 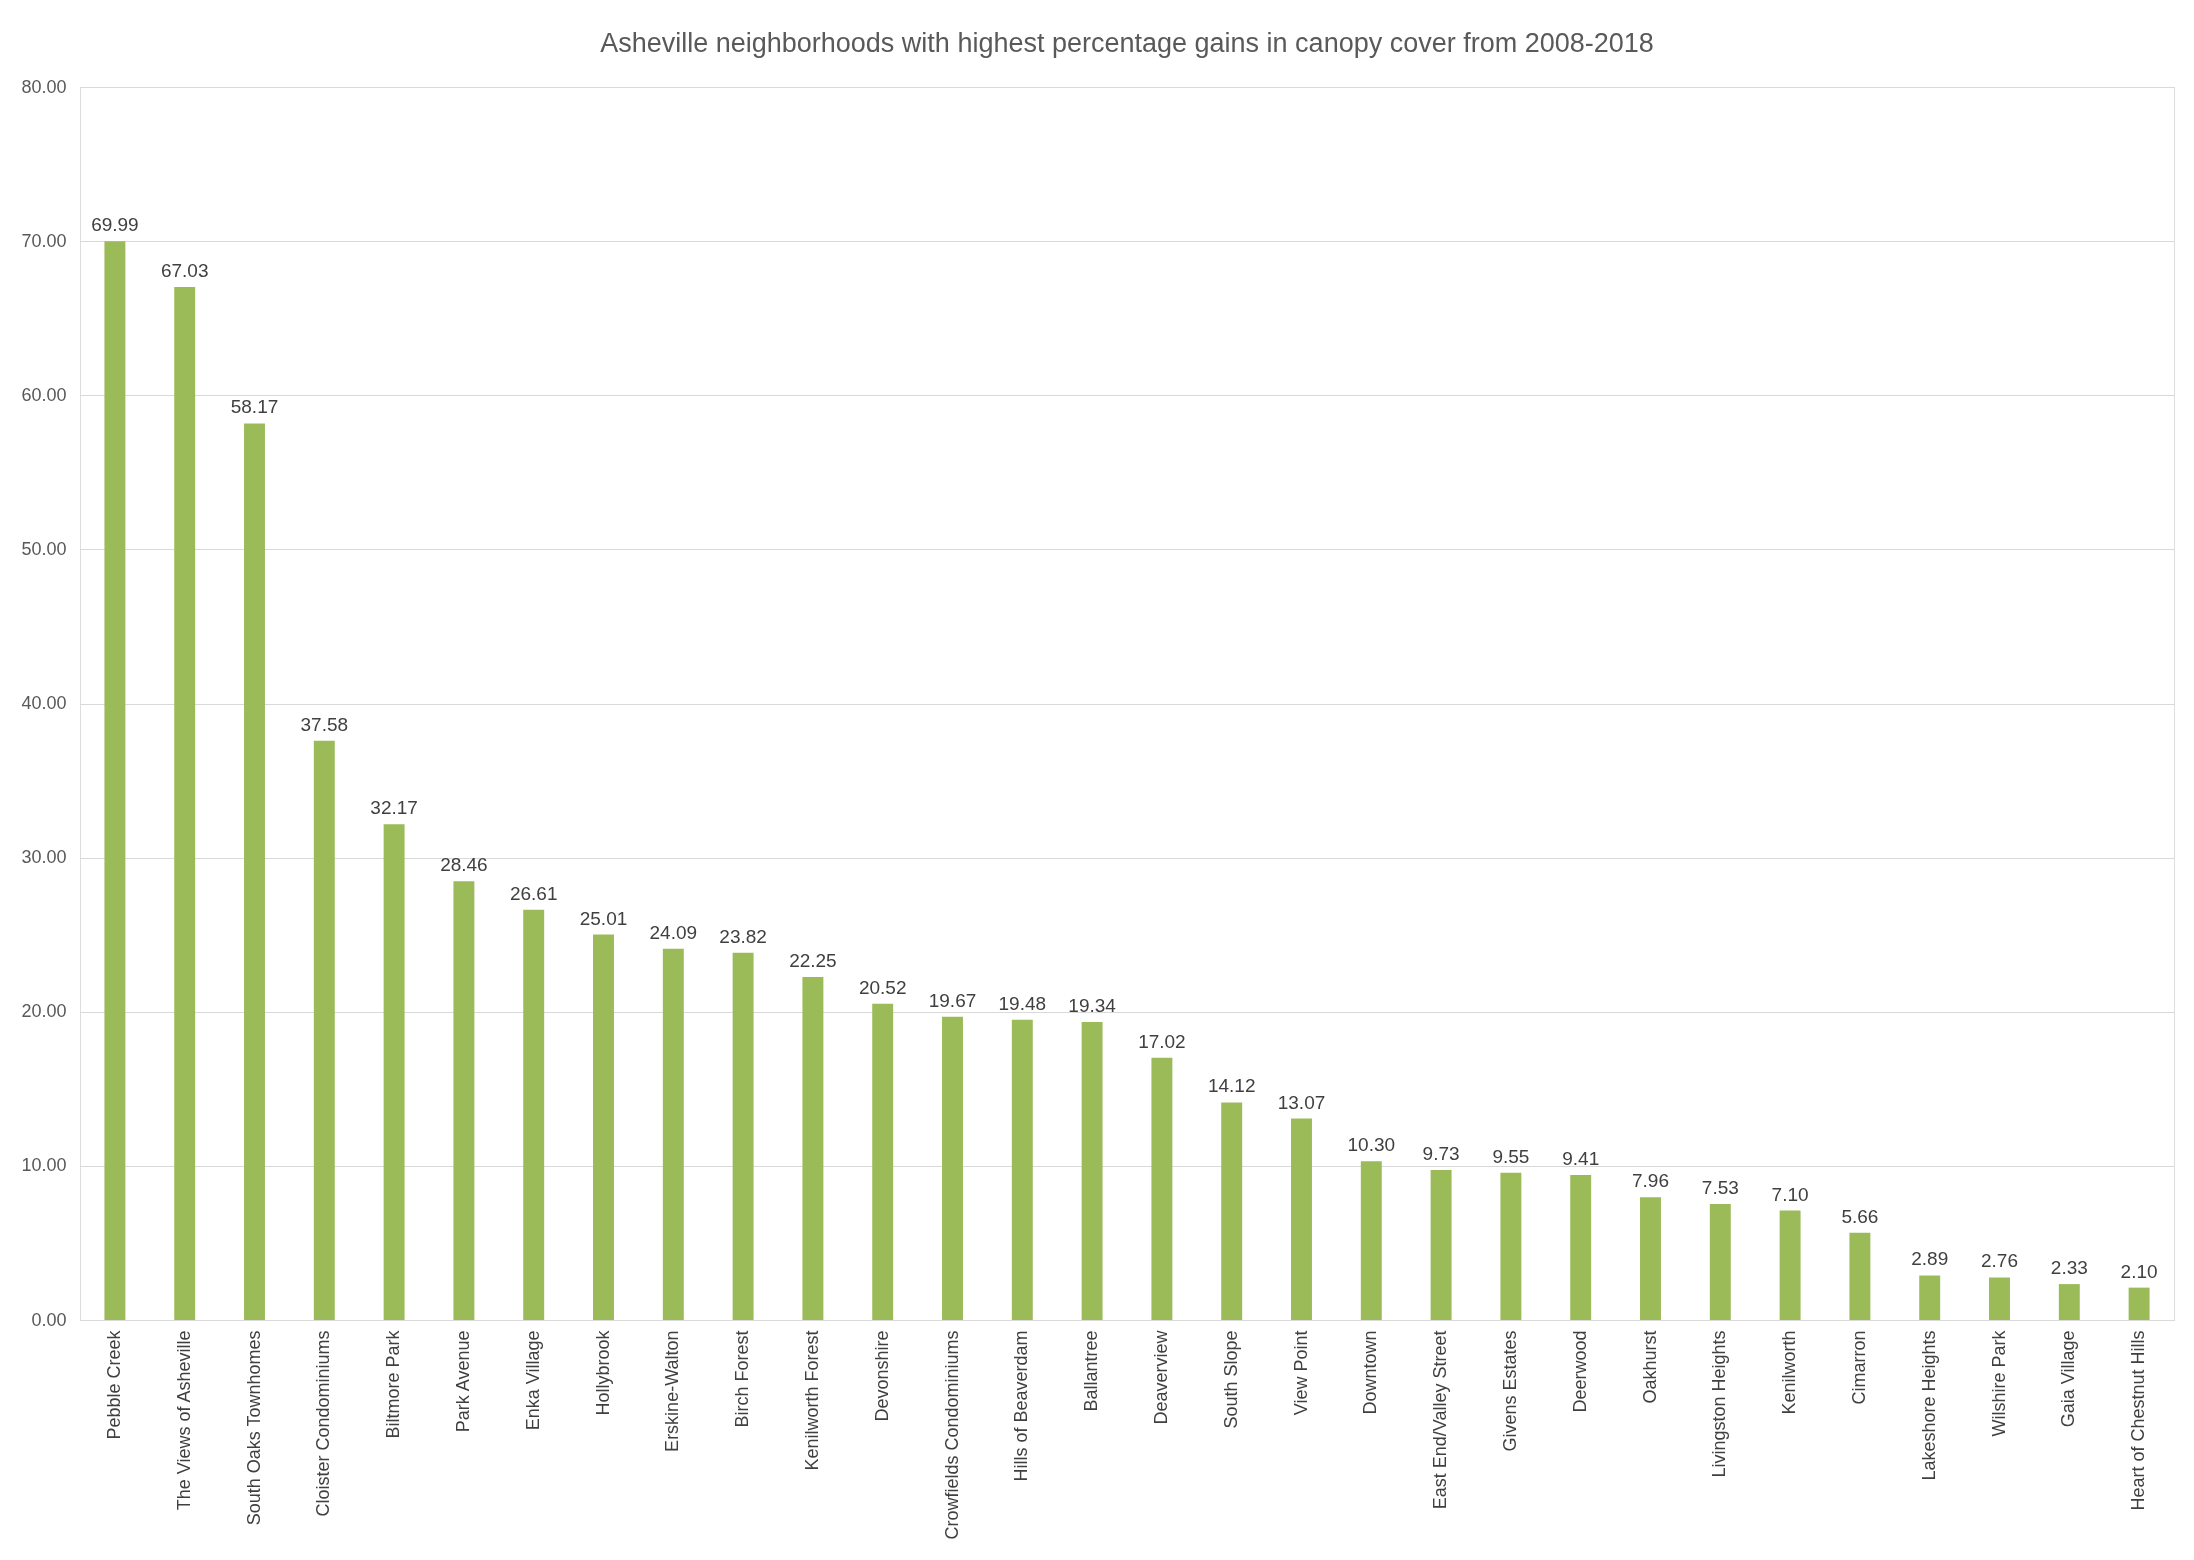 What do you see at coordinates (253, 1428) in the screenshot?
I see `x-tick-label: South Oaks Townhomes` at bounding box center [253, 1428].